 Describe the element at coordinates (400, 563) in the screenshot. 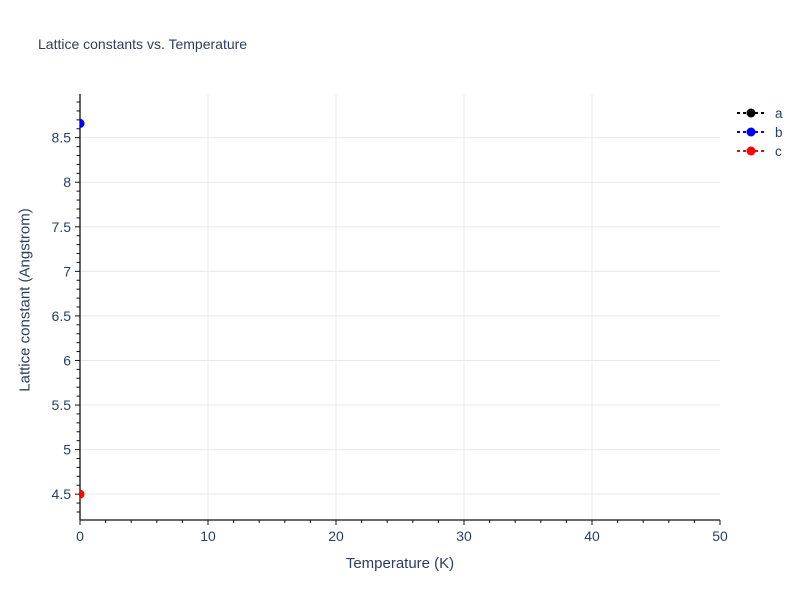

I see `x-axis-title: Temperature (K)` at that location.